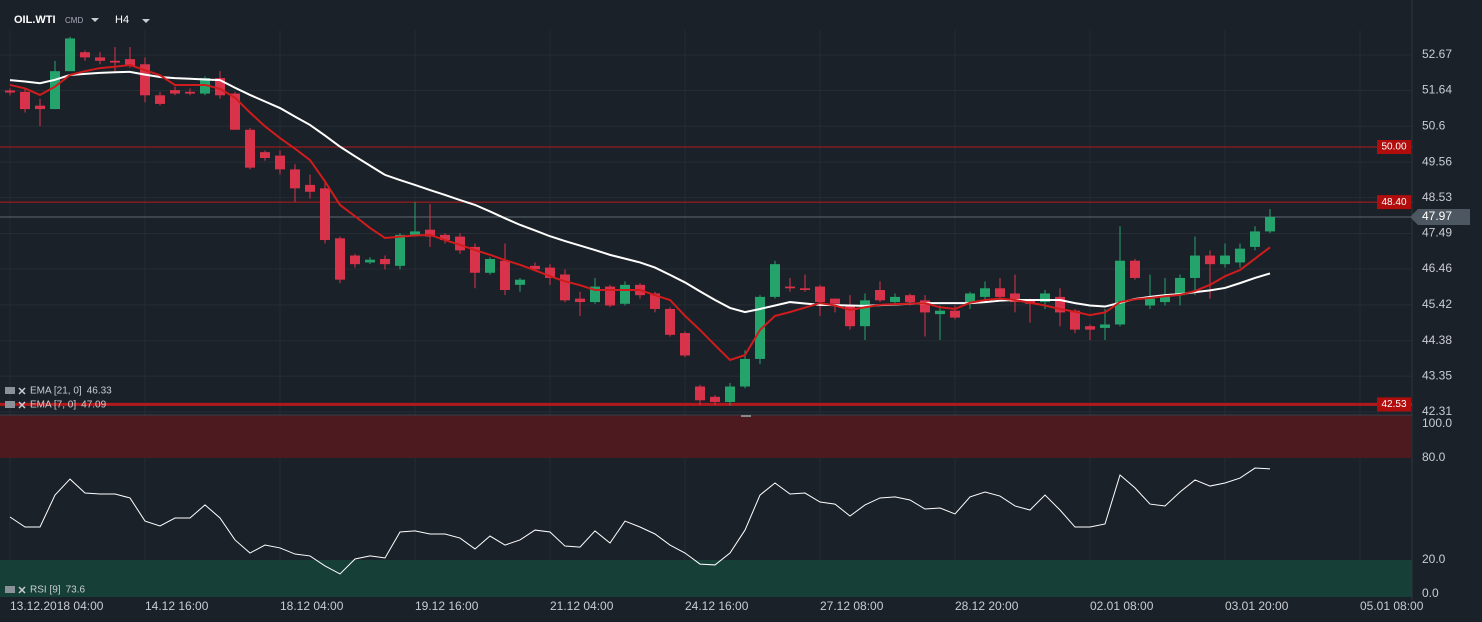 The image size is (1482, 622). Describe the element at coordinates (1437, 340) in the screenshot. I see `y-tick-label: 44.38` at that location.